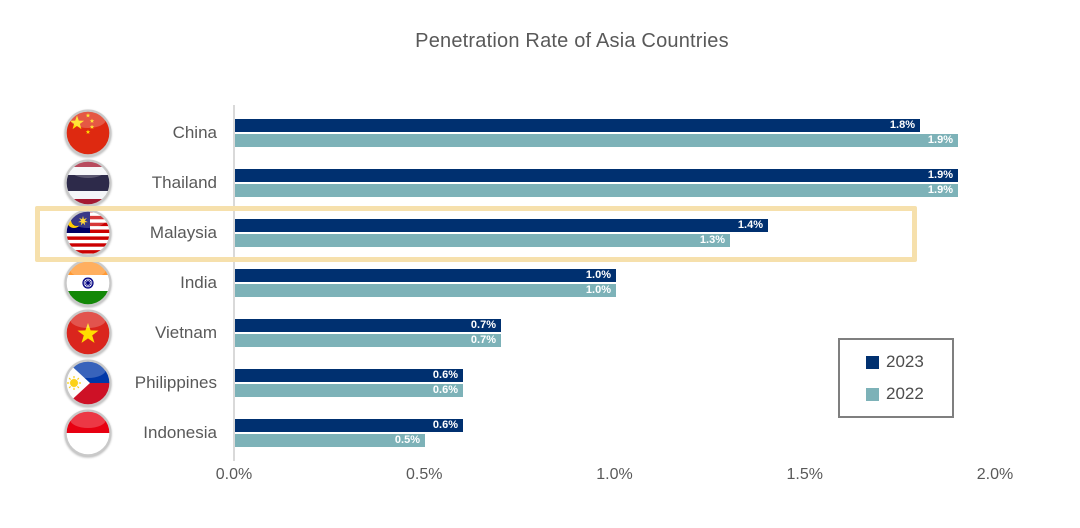  I want to click on legend-swatch-2023, so click(872, 362).